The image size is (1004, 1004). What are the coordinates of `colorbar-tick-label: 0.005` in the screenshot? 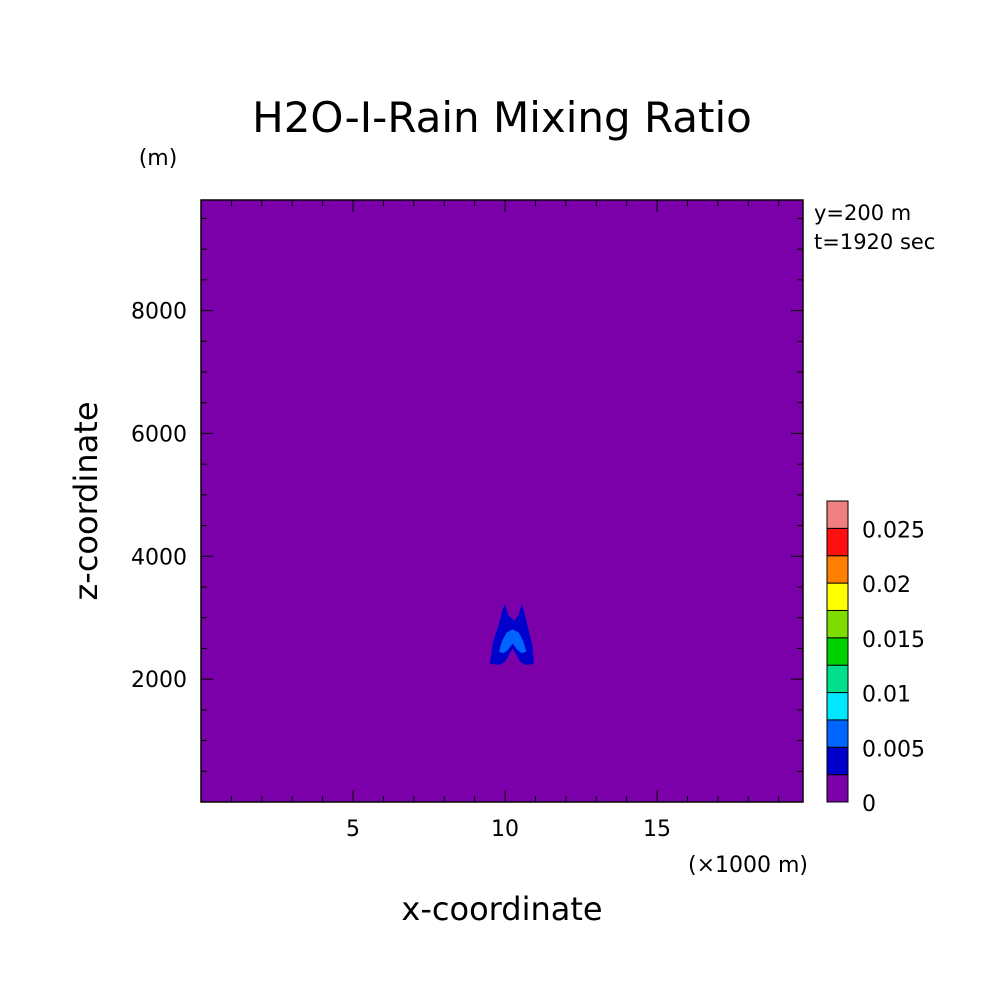 It's located at (893, 749).